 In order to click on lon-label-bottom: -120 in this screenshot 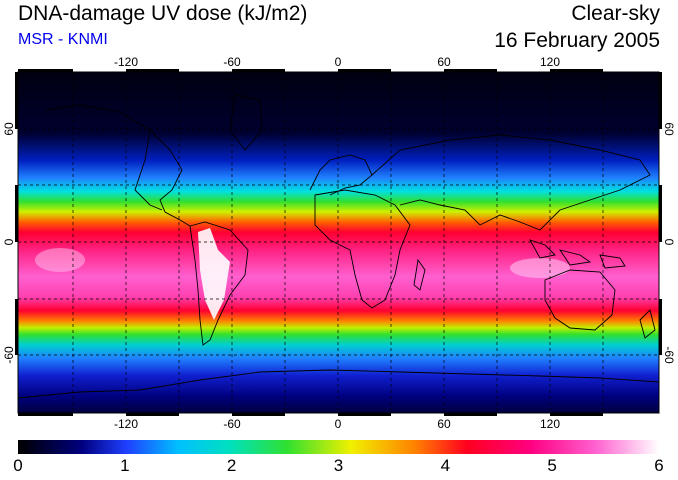, I will do `click(126, 424)`.